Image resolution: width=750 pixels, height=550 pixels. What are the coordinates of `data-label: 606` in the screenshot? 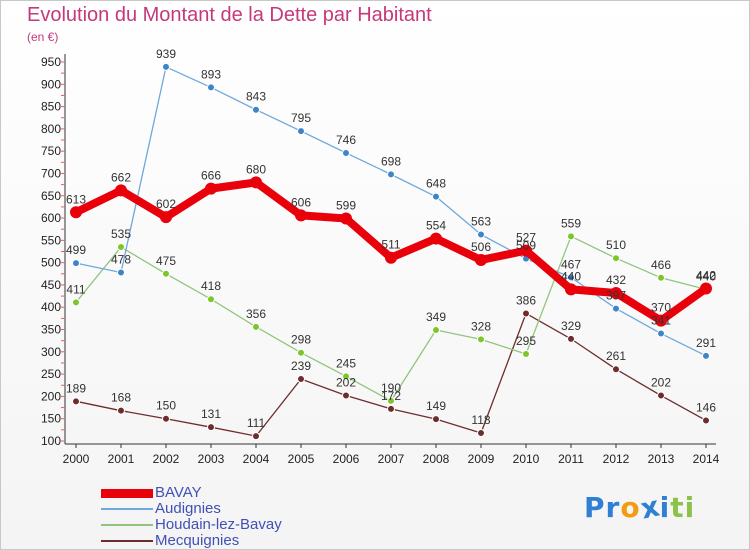 It's located at (301, 202).